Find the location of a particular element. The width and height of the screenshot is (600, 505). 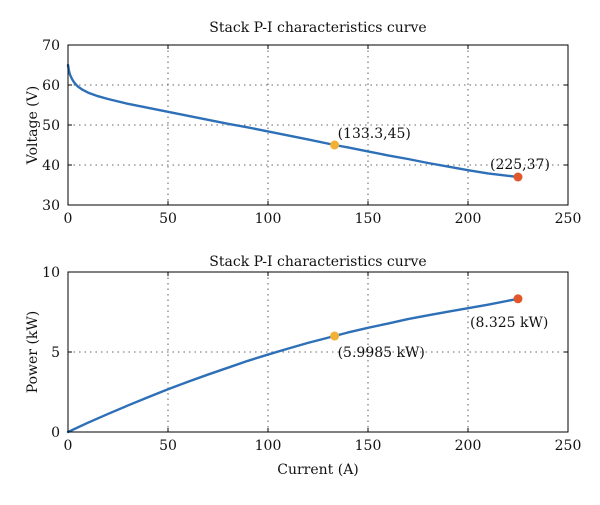

power-marker-label-1: (8.325 kW) is located at coordinates (509, 323).